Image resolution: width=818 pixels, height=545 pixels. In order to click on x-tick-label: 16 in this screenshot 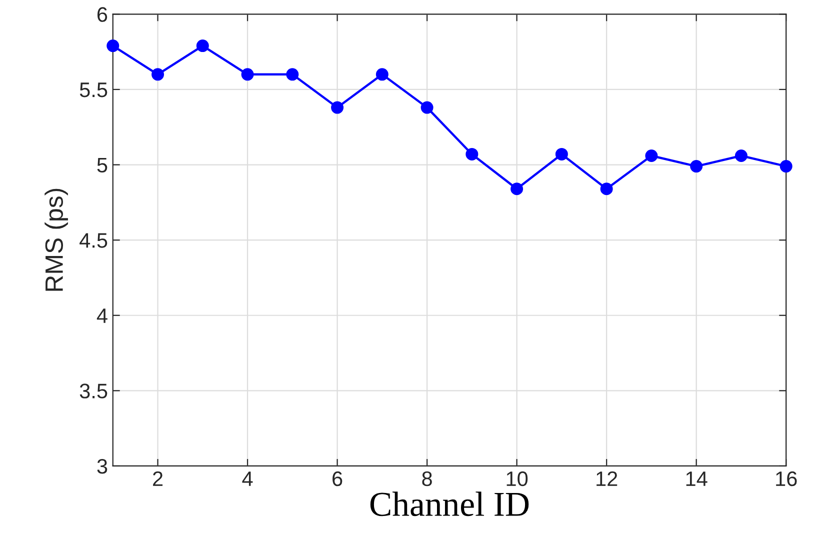, I will do `click(786, 478)`.